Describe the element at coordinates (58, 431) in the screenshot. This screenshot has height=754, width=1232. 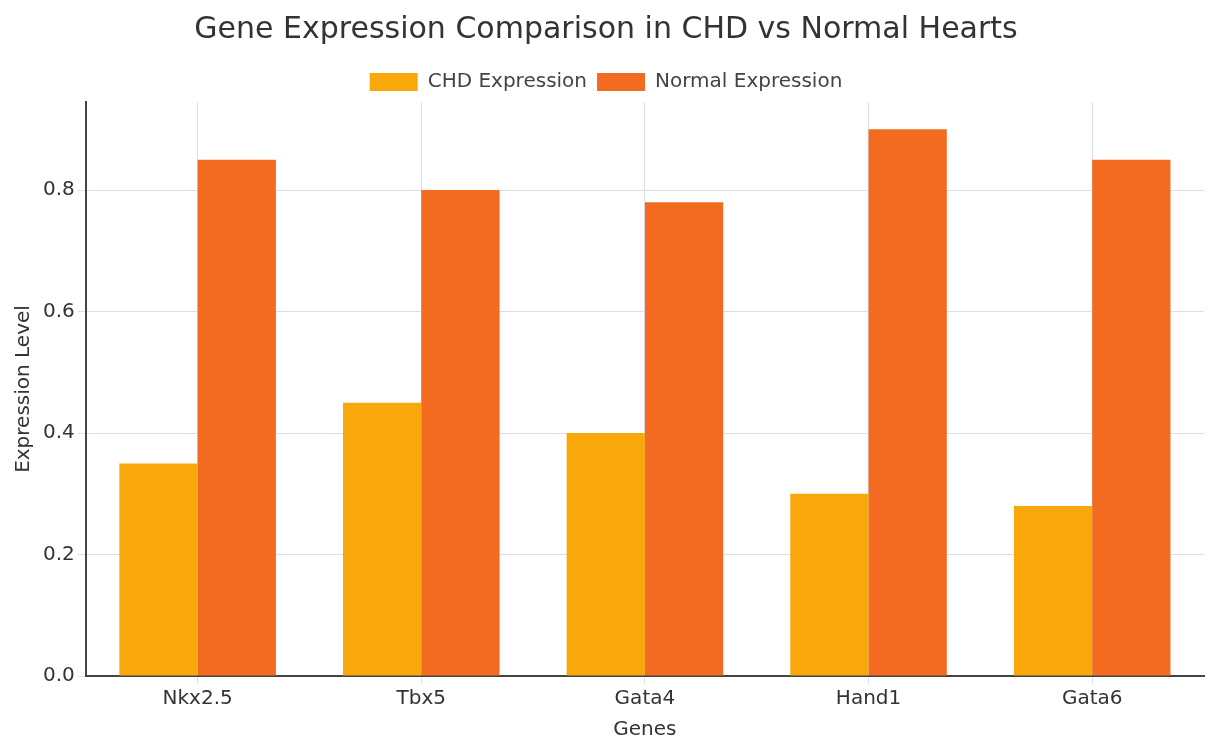
I see `y-tick-label: 0.4` at that location.